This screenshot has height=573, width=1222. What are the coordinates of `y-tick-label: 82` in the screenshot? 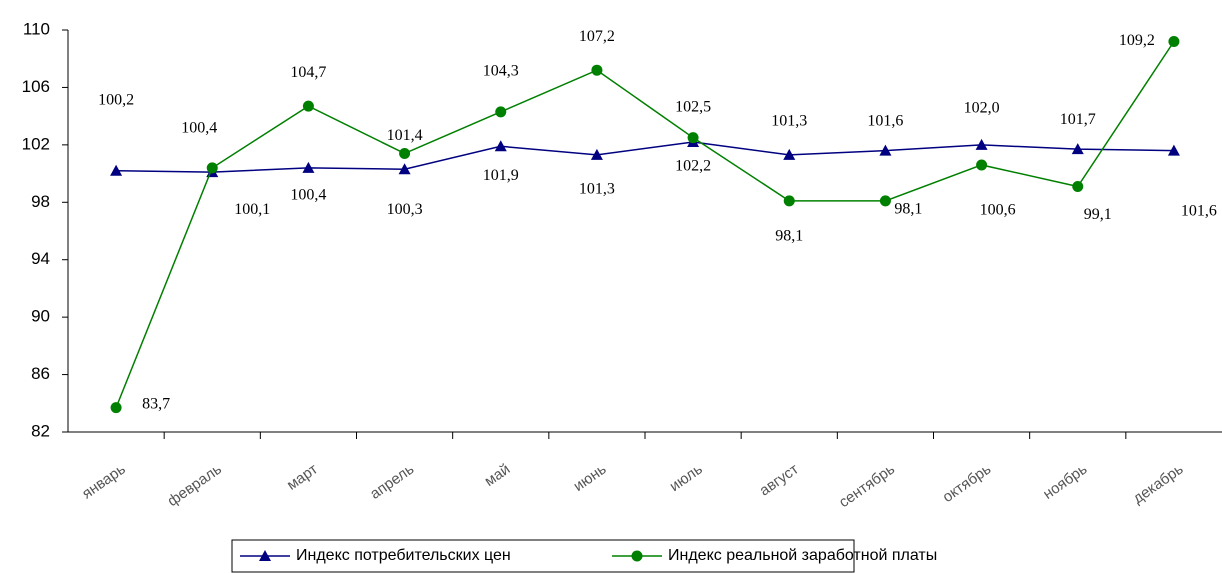 It's located at (40, 430).